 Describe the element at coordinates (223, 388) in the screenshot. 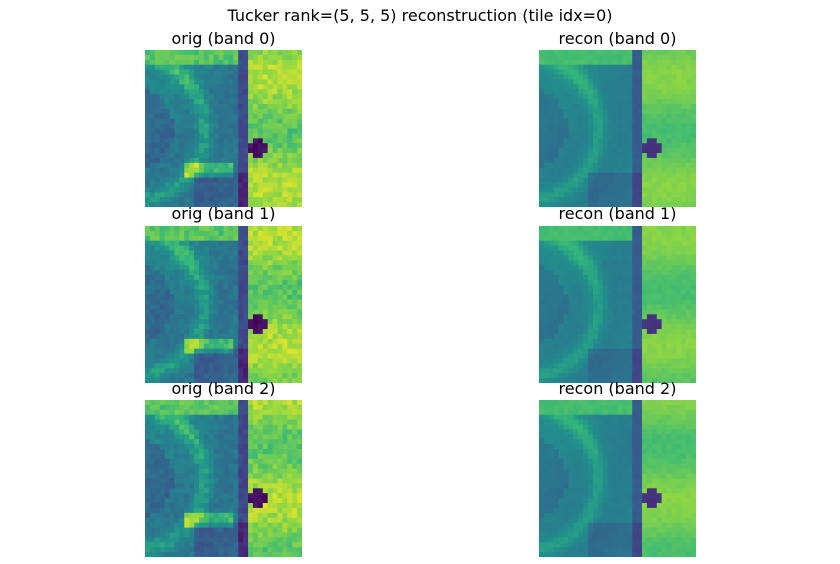

I see `panel-title-orig-band-2: orig (band 2)` at that location.